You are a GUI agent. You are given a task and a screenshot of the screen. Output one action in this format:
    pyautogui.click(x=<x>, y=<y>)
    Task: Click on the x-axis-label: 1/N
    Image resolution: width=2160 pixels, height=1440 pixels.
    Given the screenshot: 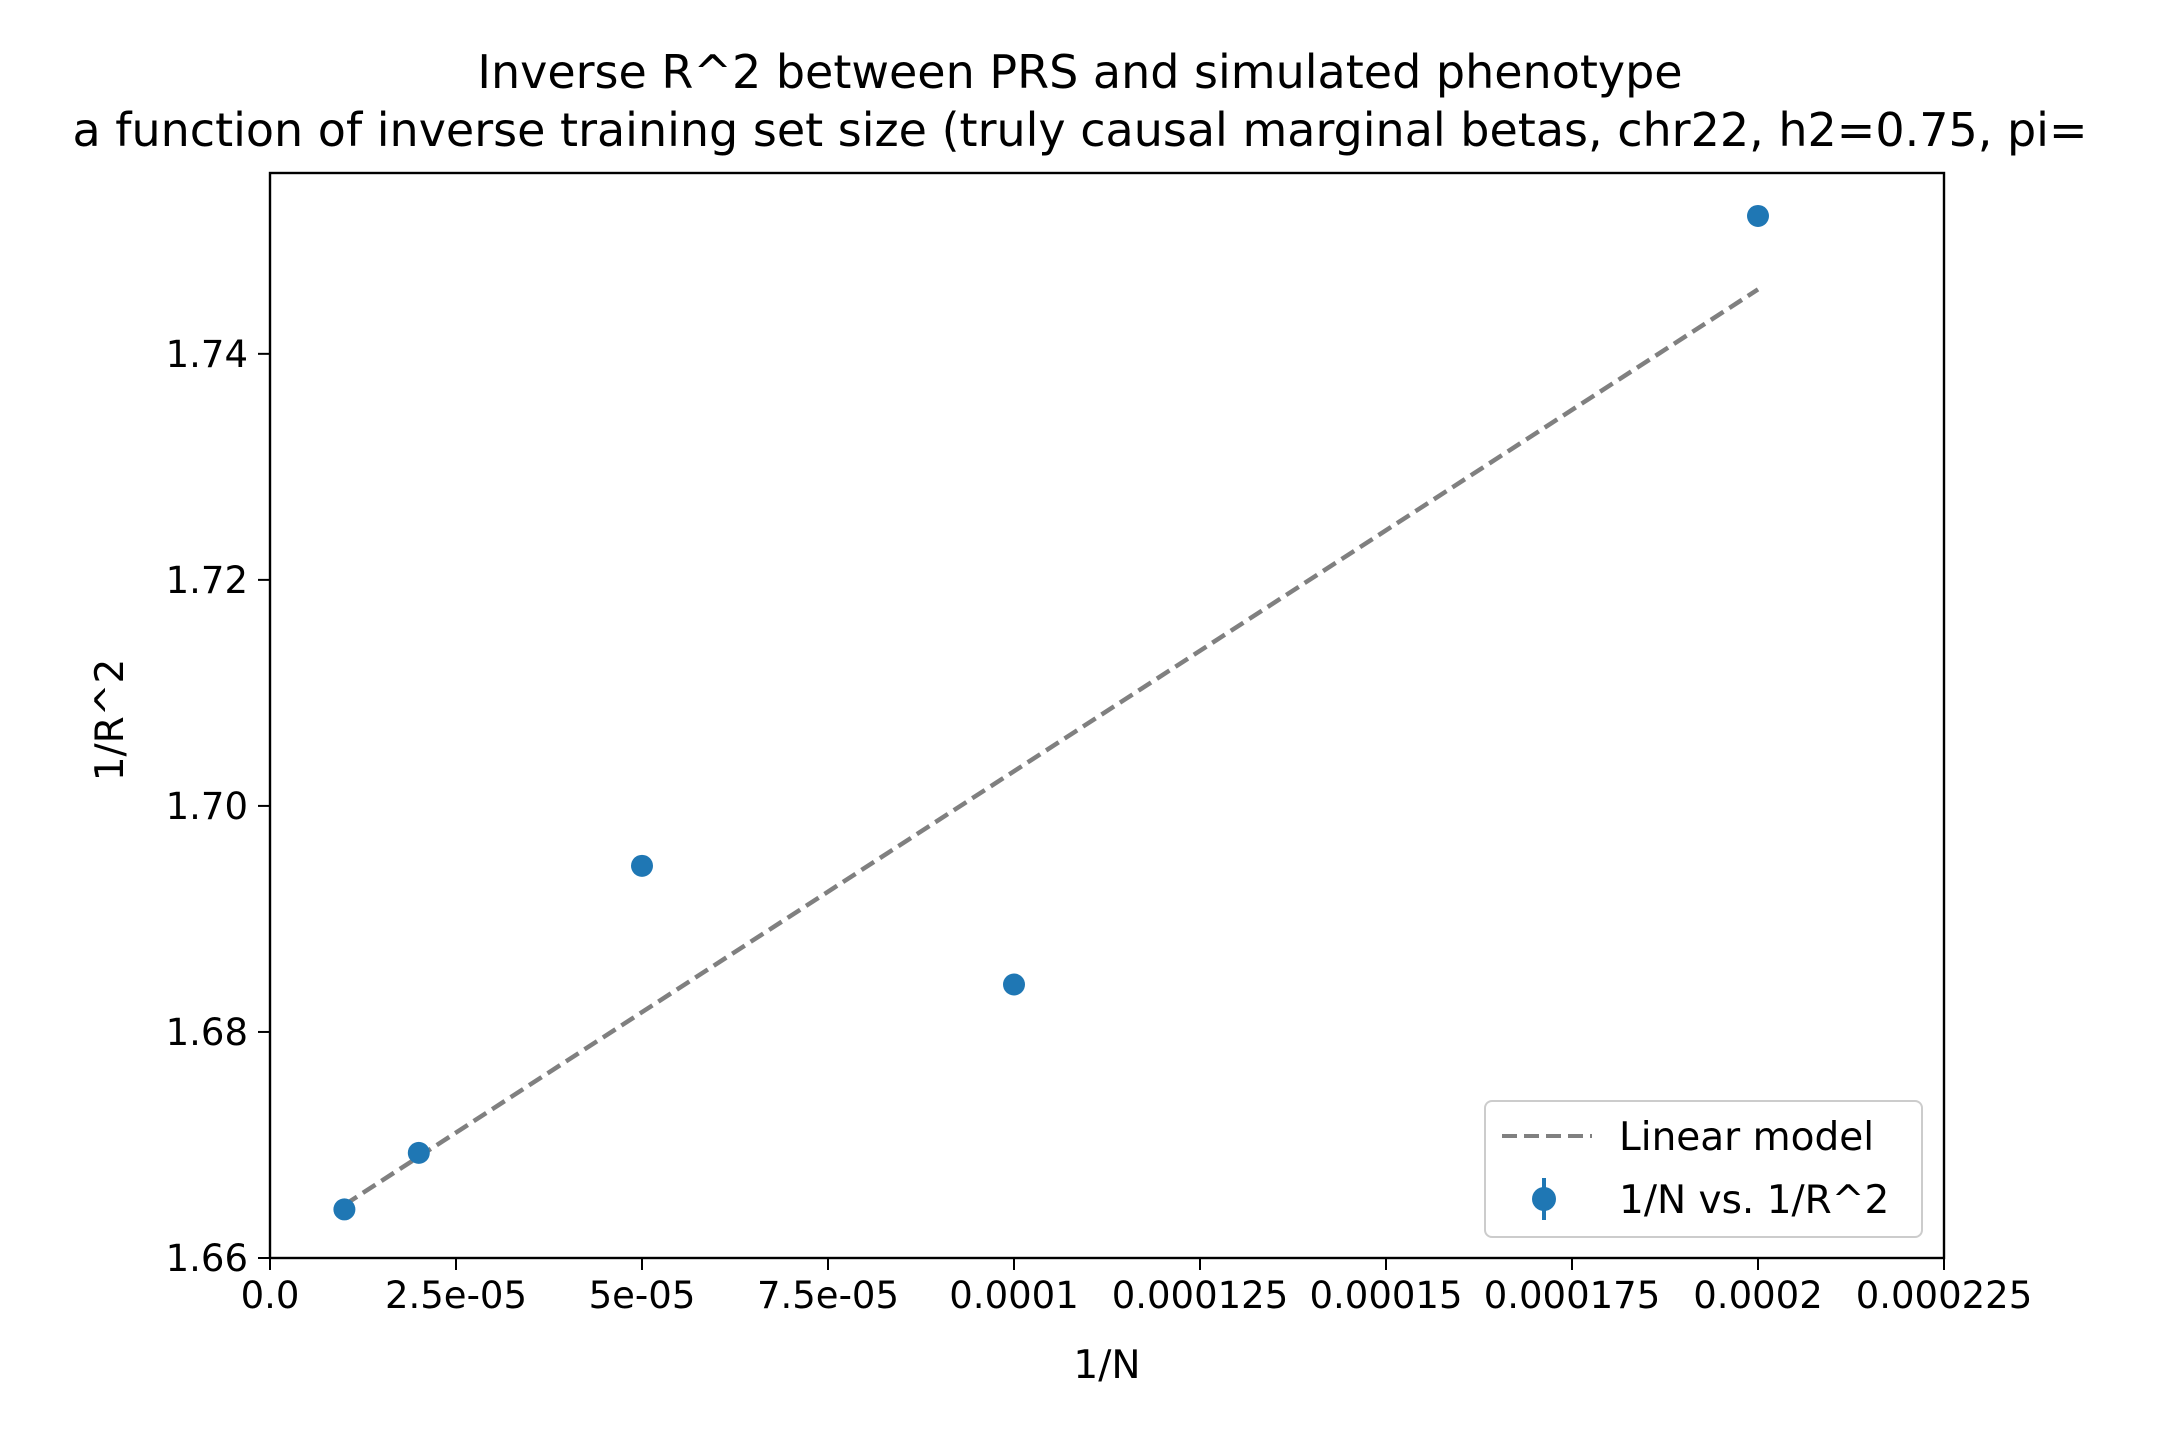 What is the action you would take?
    pyautogui.click(x=1106, y=1365)
    